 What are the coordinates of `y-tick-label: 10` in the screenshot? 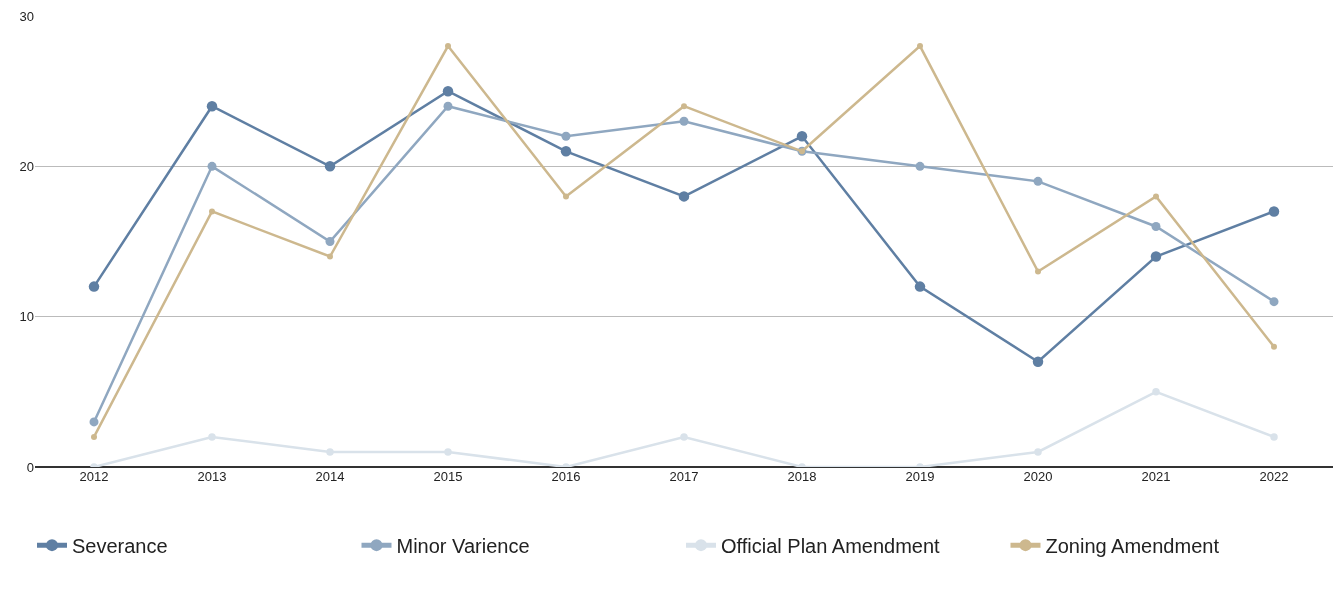 It's located at (26, 317).